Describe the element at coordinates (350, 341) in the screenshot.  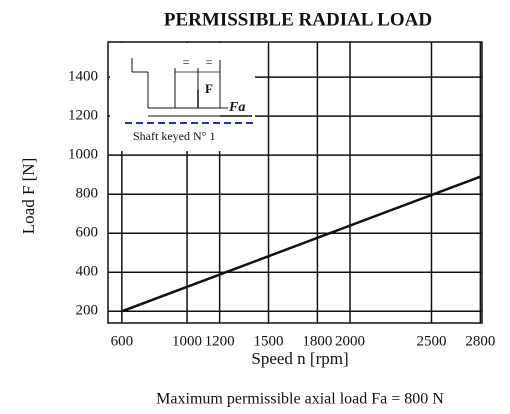
I see `x-tick-label: 2000` at that location.